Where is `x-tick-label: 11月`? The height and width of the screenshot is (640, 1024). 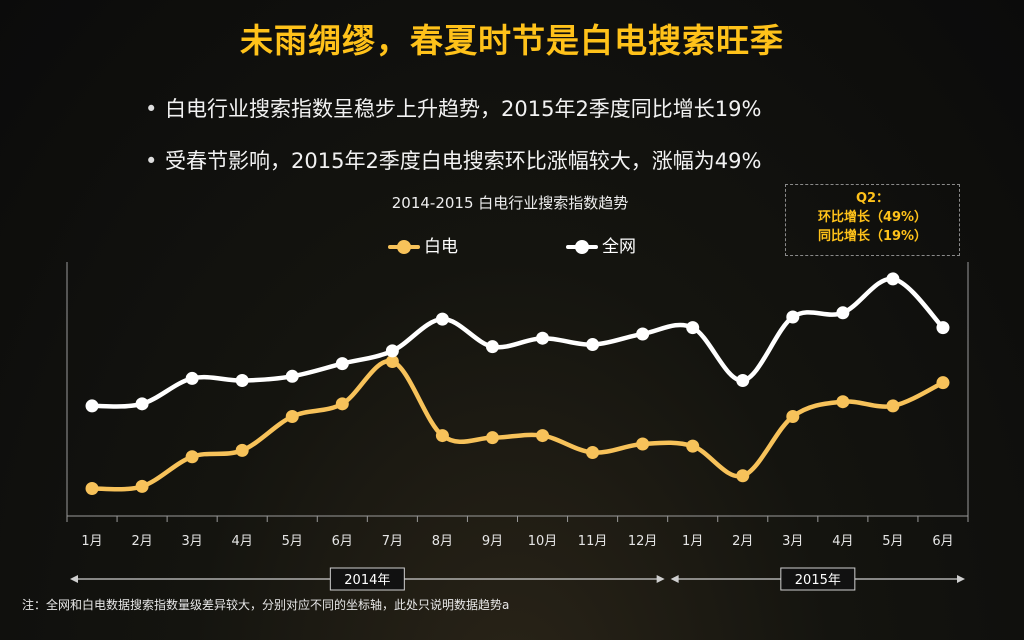 x-tick-label: 11月 is located at coordinates (593, 541).